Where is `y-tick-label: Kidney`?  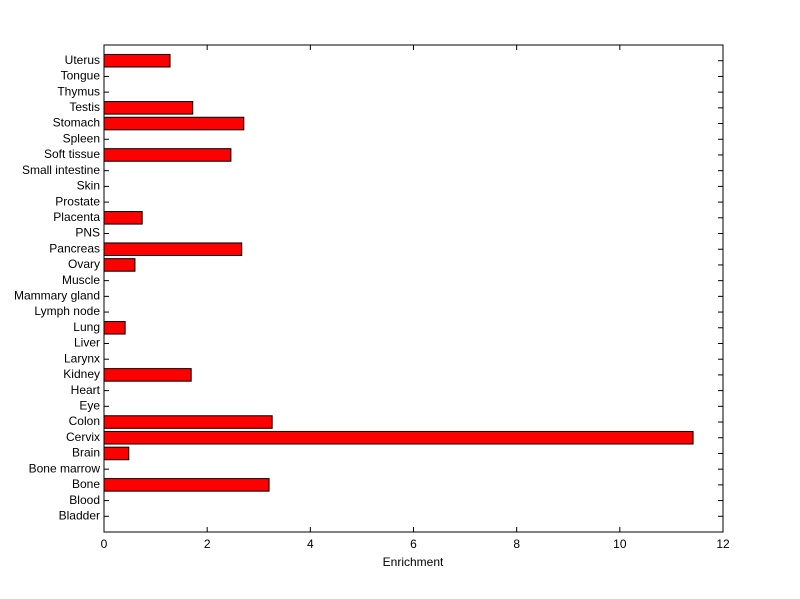 y-tick-label: Kidney is located at coordinates (81, 374).